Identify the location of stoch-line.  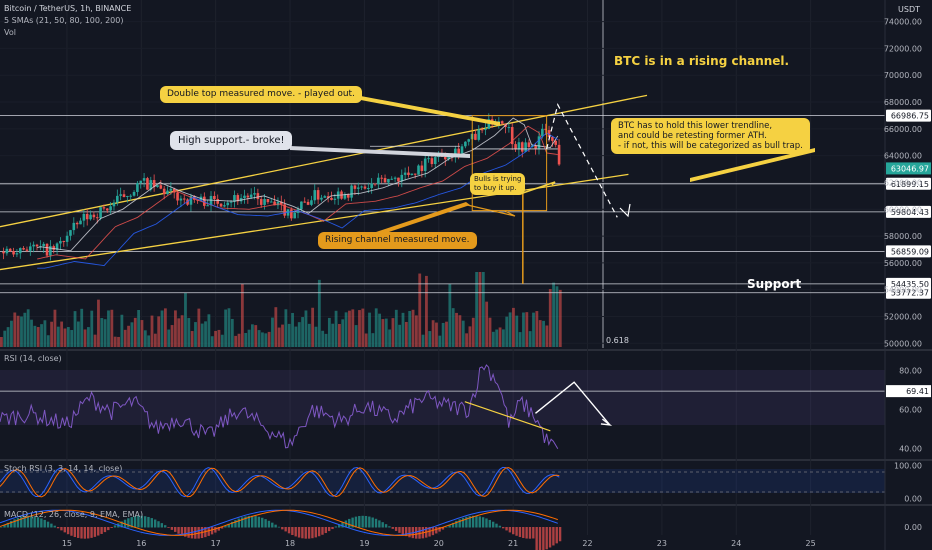
(280, 482).